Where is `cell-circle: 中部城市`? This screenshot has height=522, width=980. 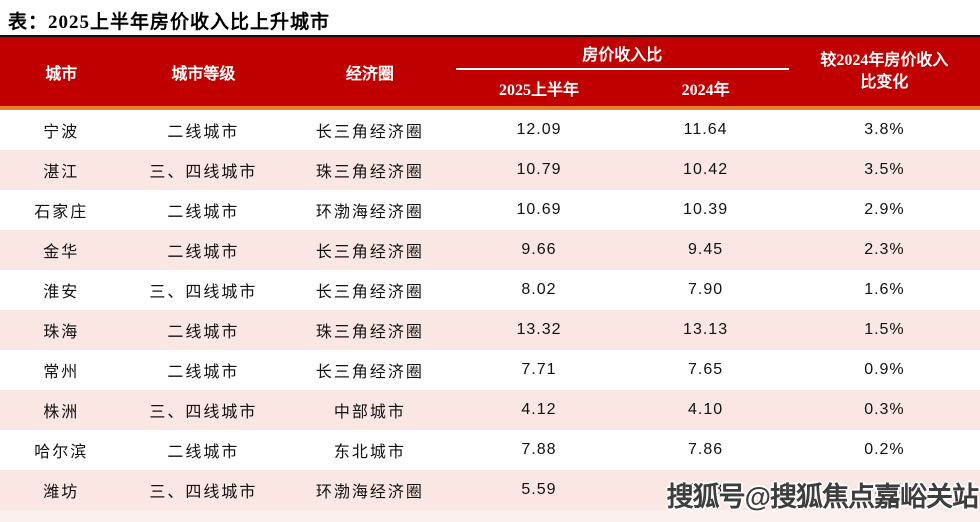 cell-circle: 中部城市 is located at coordinates (369, 412).